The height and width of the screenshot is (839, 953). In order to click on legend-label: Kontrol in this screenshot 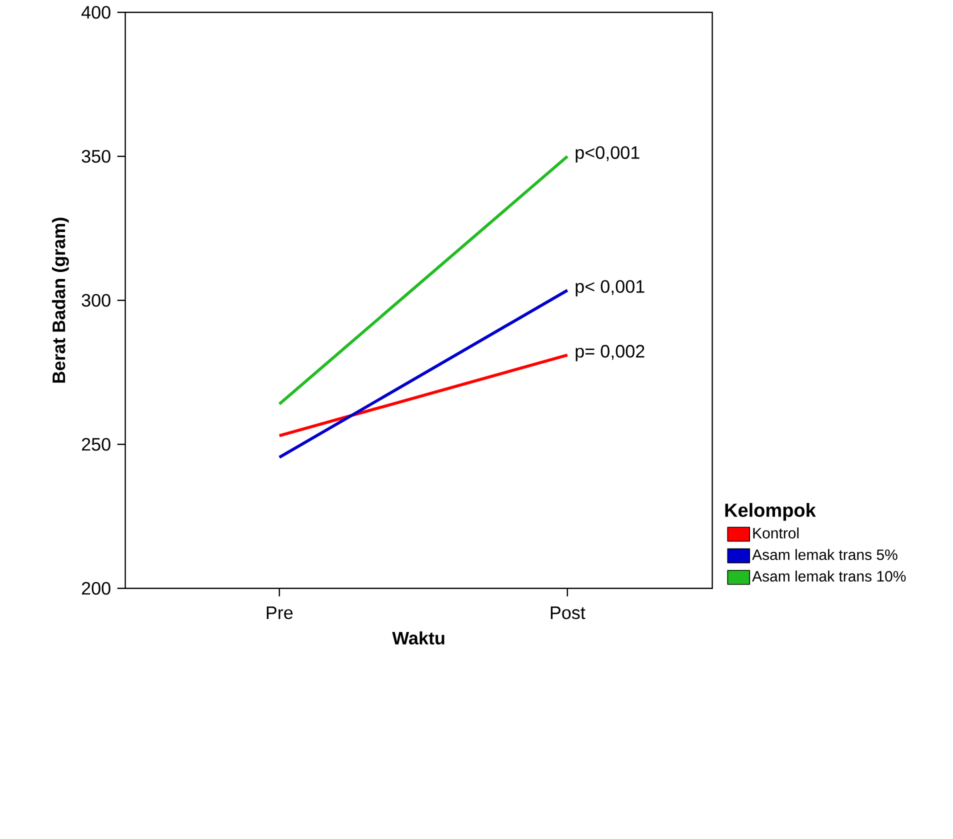, I will do `click(776, 532)`.